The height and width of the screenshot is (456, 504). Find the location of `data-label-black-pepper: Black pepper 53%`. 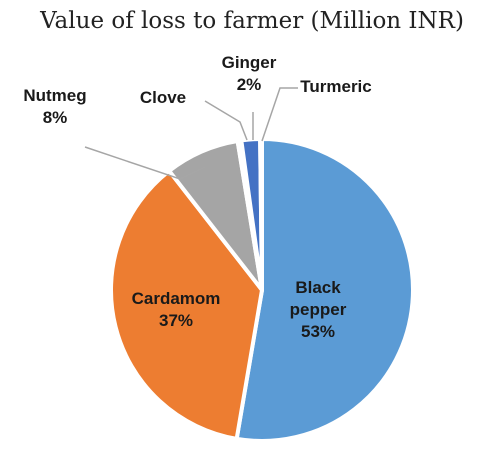

data-label-black-pepper: Black pepper 53% is located at coordinates (318, 309).